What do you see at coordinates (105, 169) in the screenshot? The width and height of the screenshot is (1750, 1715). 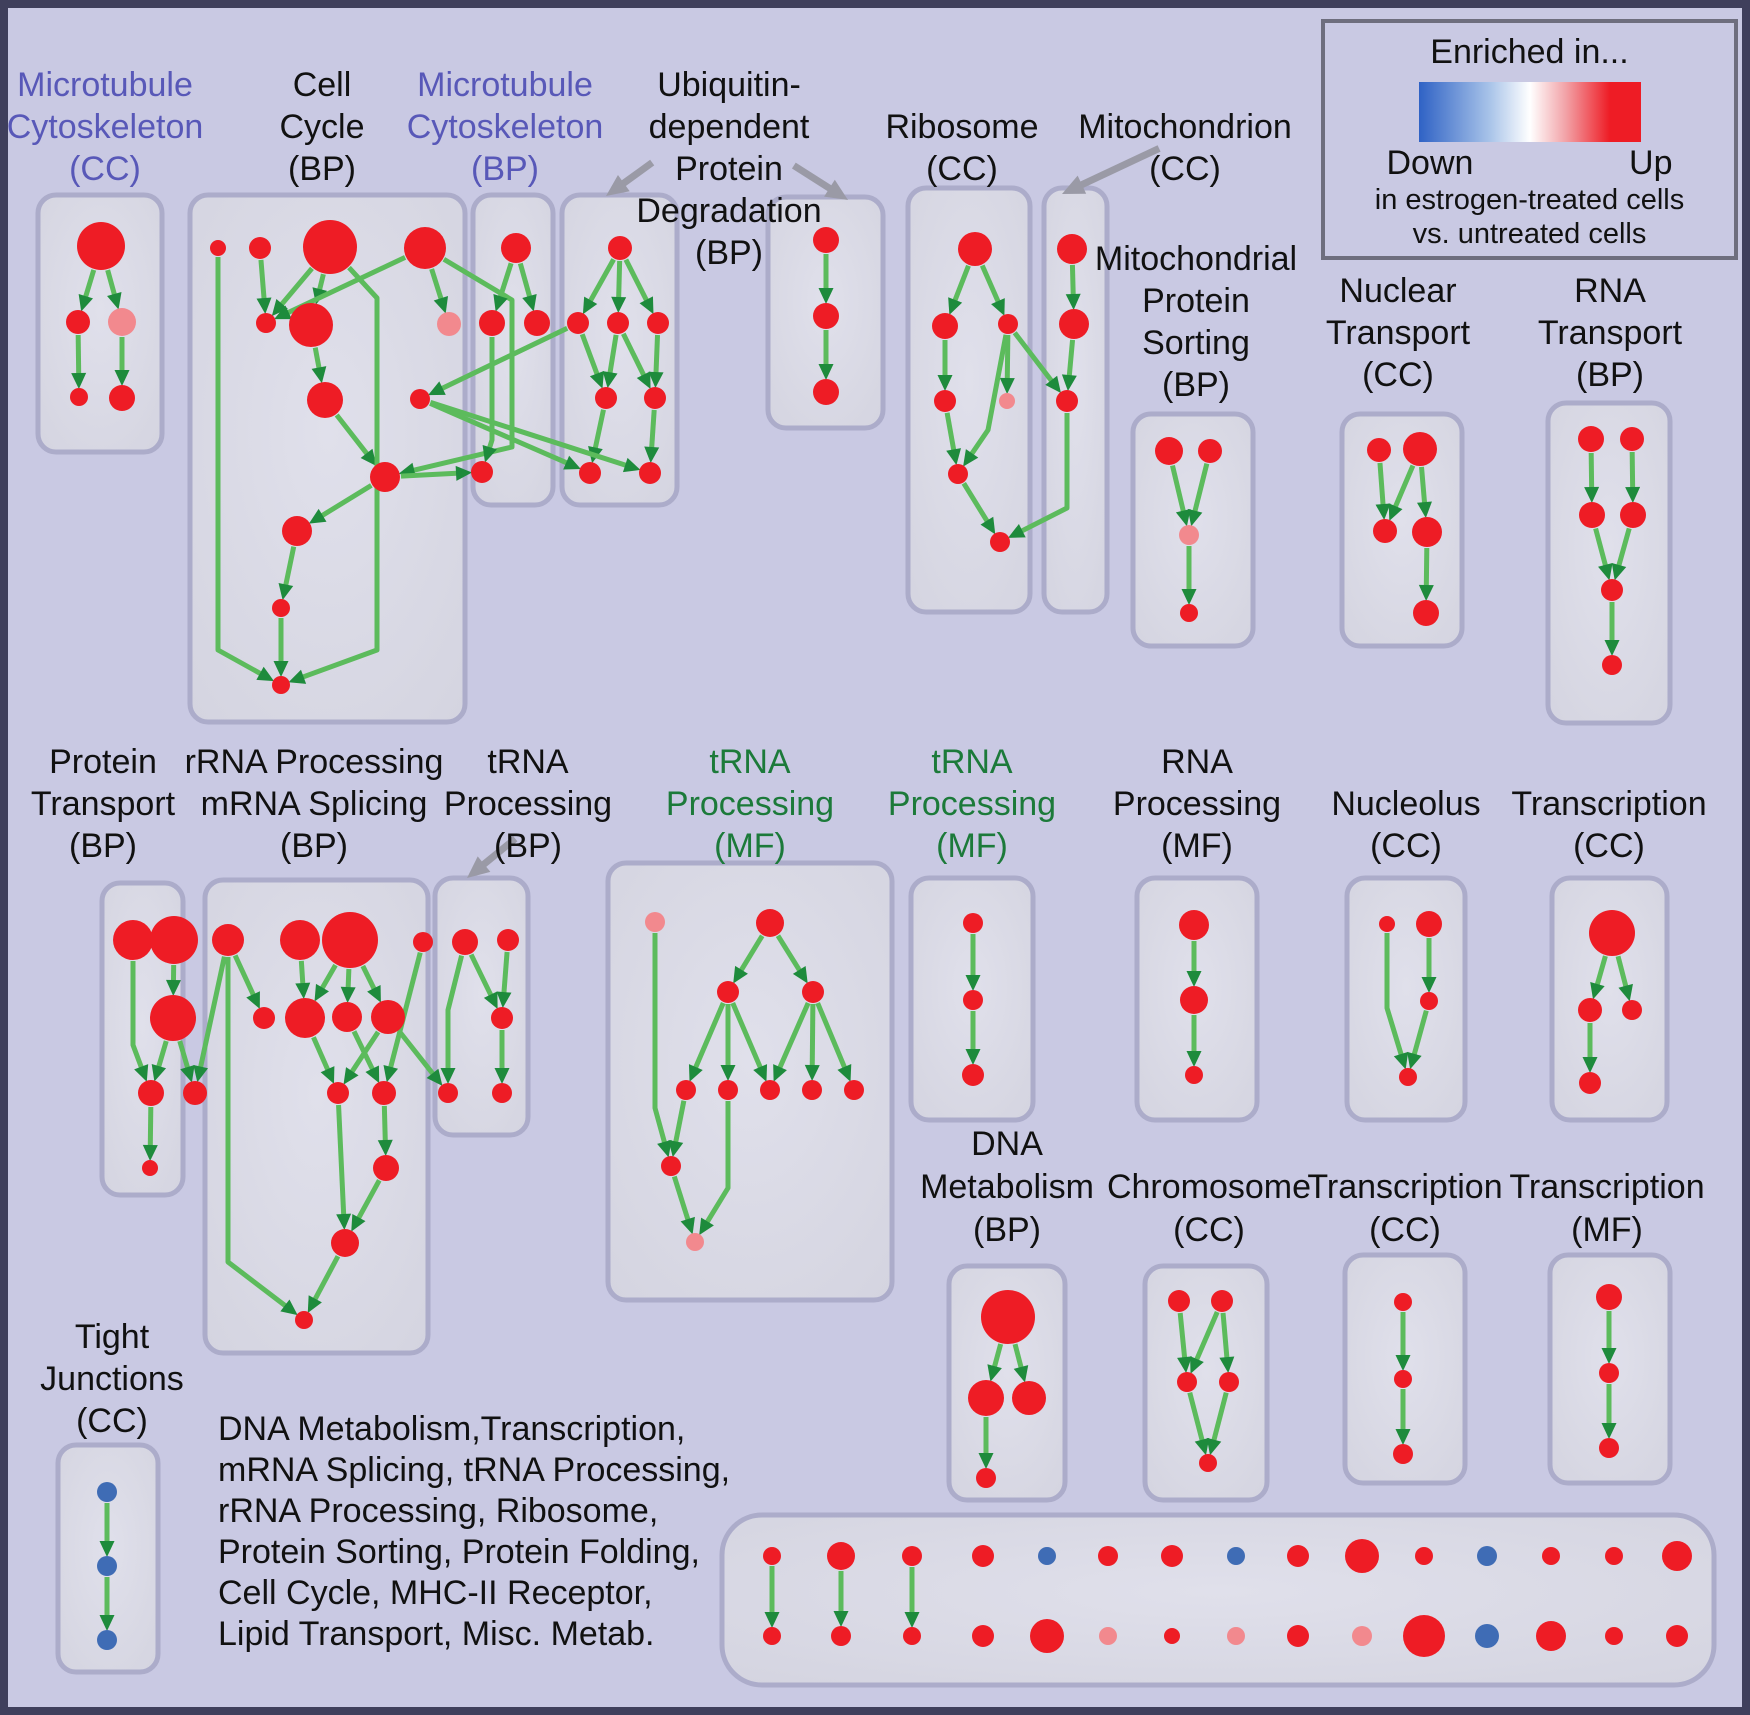 I see `label-microtubule-cc-line-2: (CC)` at bounding box center [105, 169].